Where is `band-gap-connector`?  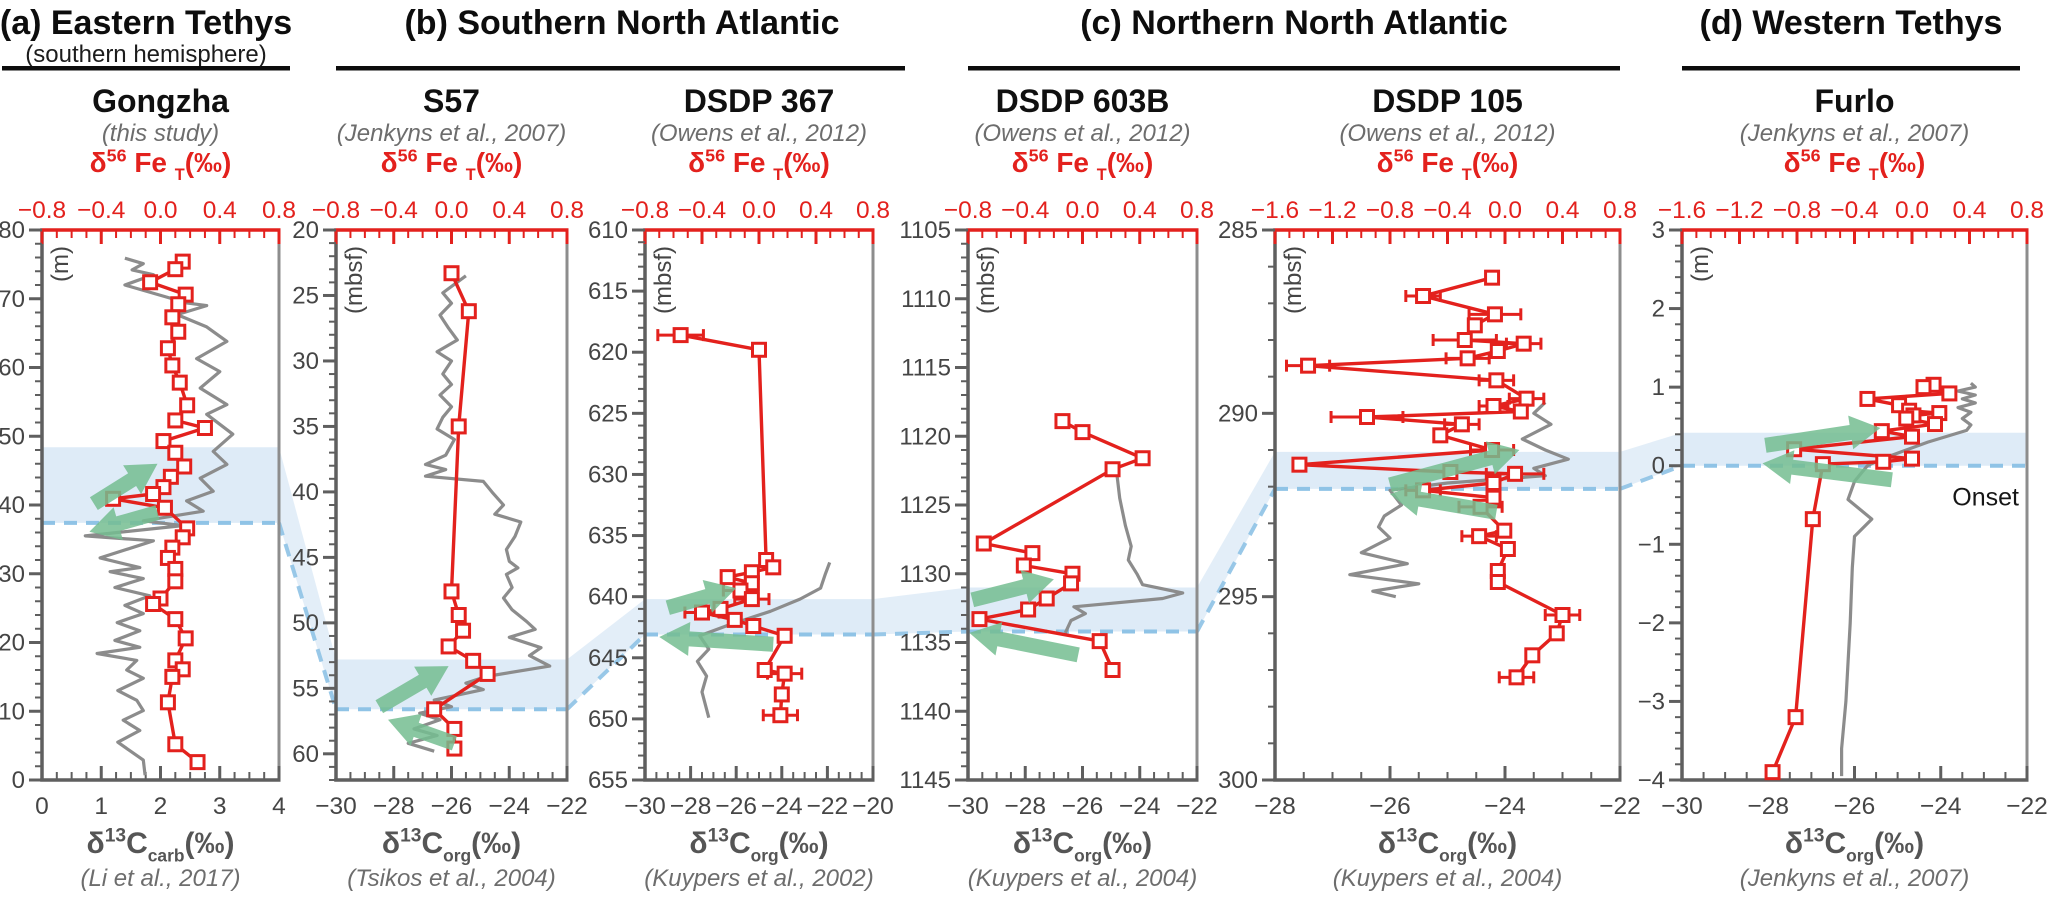
band-gap-connector is located at coordinates (1651, 460).